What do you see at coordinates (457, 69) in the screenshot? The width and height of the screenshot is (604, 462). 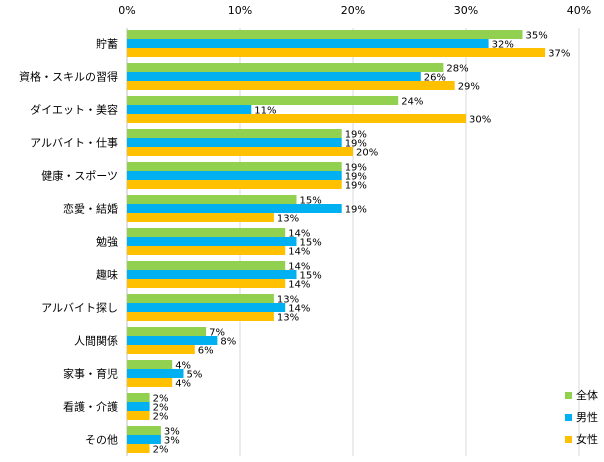 I see `data-label: 28%` at bounding box center [457, 69].